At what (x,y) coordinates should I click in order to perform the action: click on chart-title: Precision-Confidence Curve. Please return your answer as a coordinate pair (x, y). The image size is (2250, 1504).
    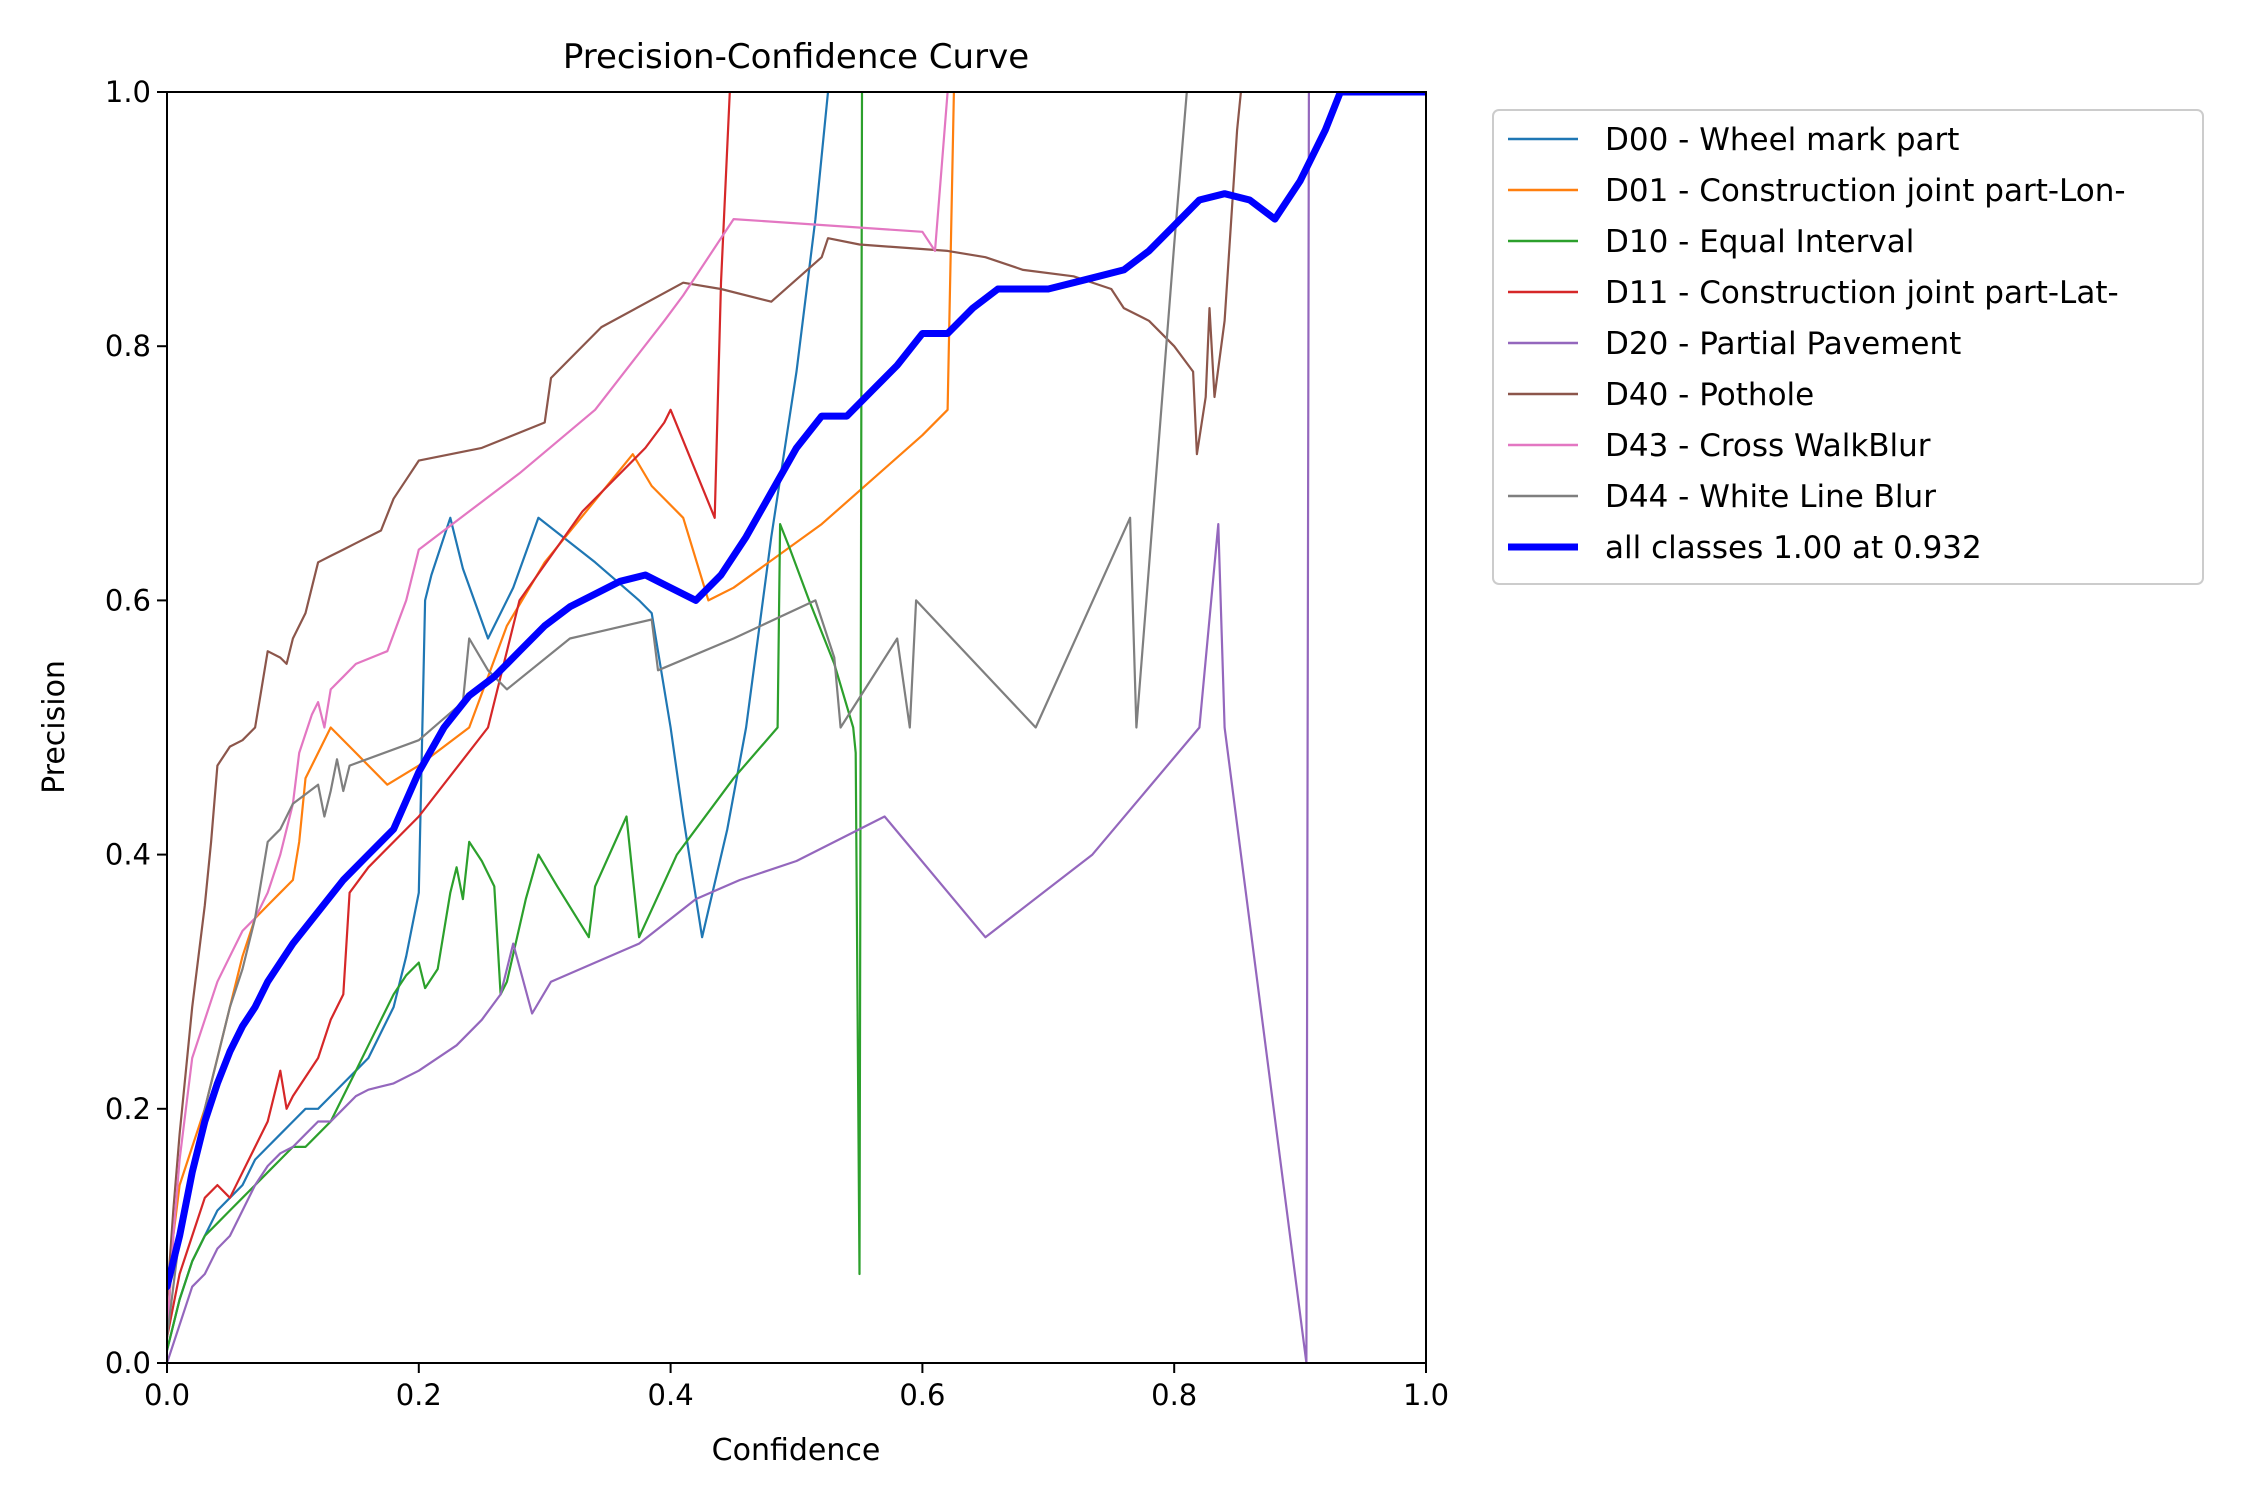
    Looking at the image, I should click on (796, 57).